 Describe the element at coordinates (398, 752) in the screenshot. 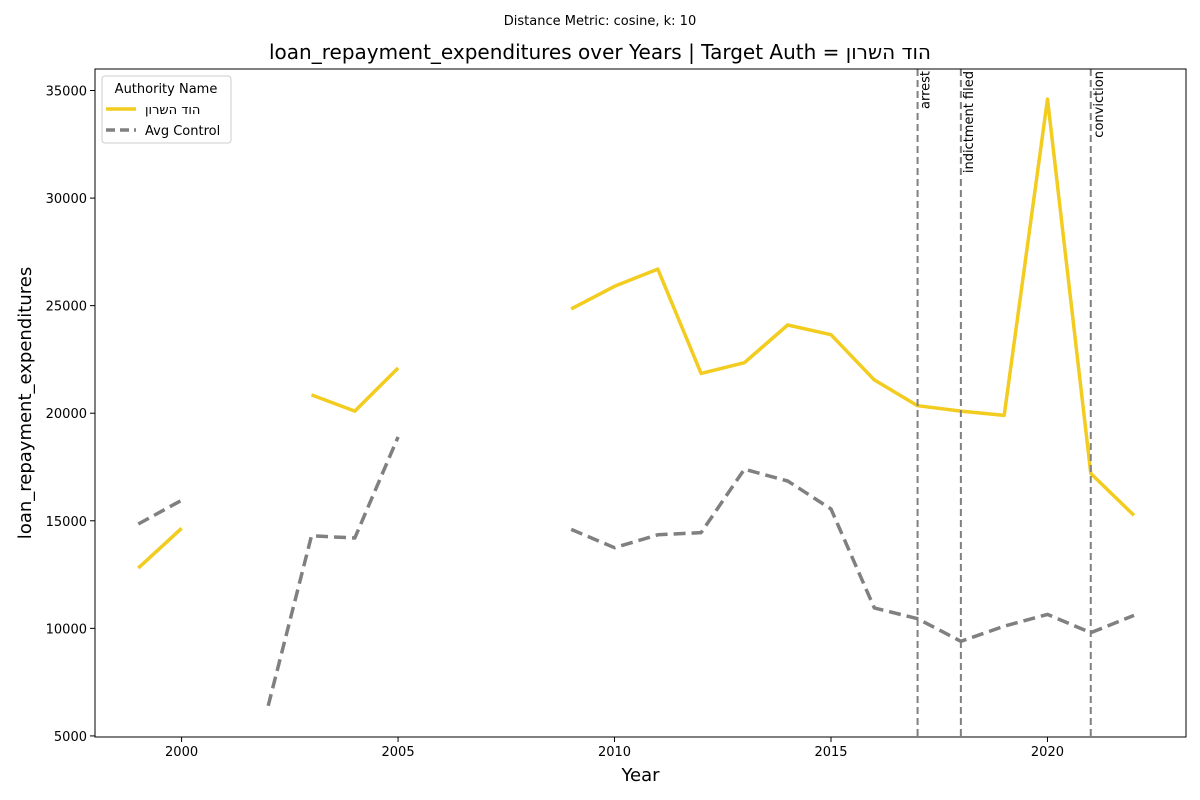

I see `x-tick-label-1: 2005` at that location.